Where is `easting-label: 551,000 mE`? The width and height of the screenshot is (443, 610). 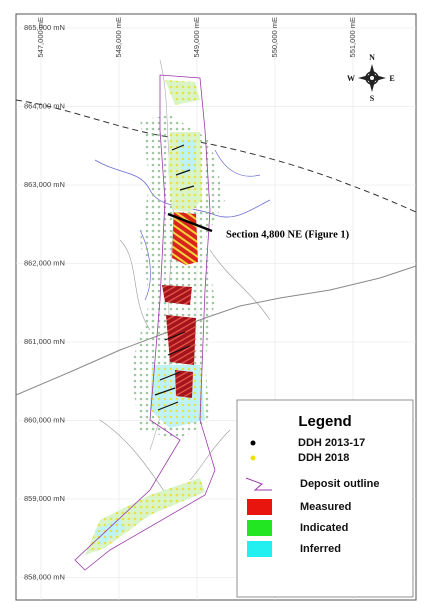
easting-label: 551,000 mE is located at coordinates (352, 37).